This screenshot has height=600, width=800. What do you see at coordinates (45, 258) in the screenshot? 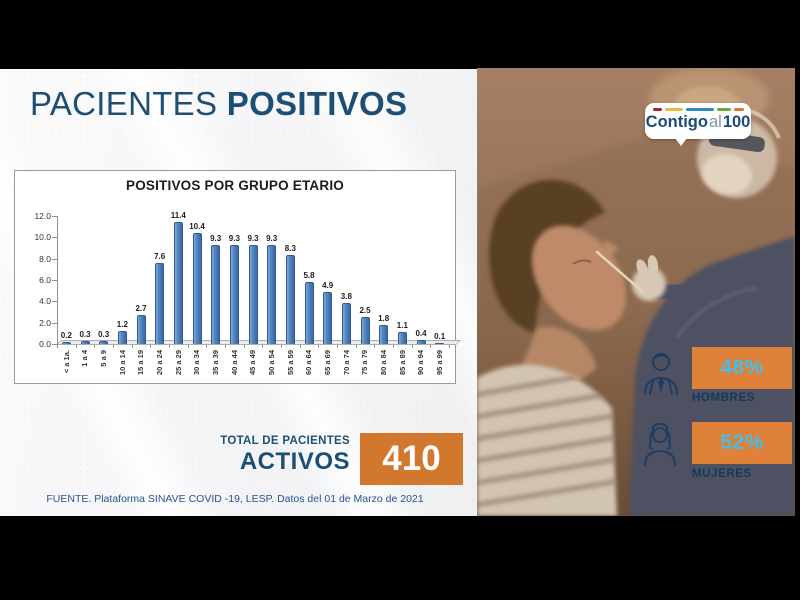
I see `y-tick-label: 8.0` at bounding box center [45, 258].